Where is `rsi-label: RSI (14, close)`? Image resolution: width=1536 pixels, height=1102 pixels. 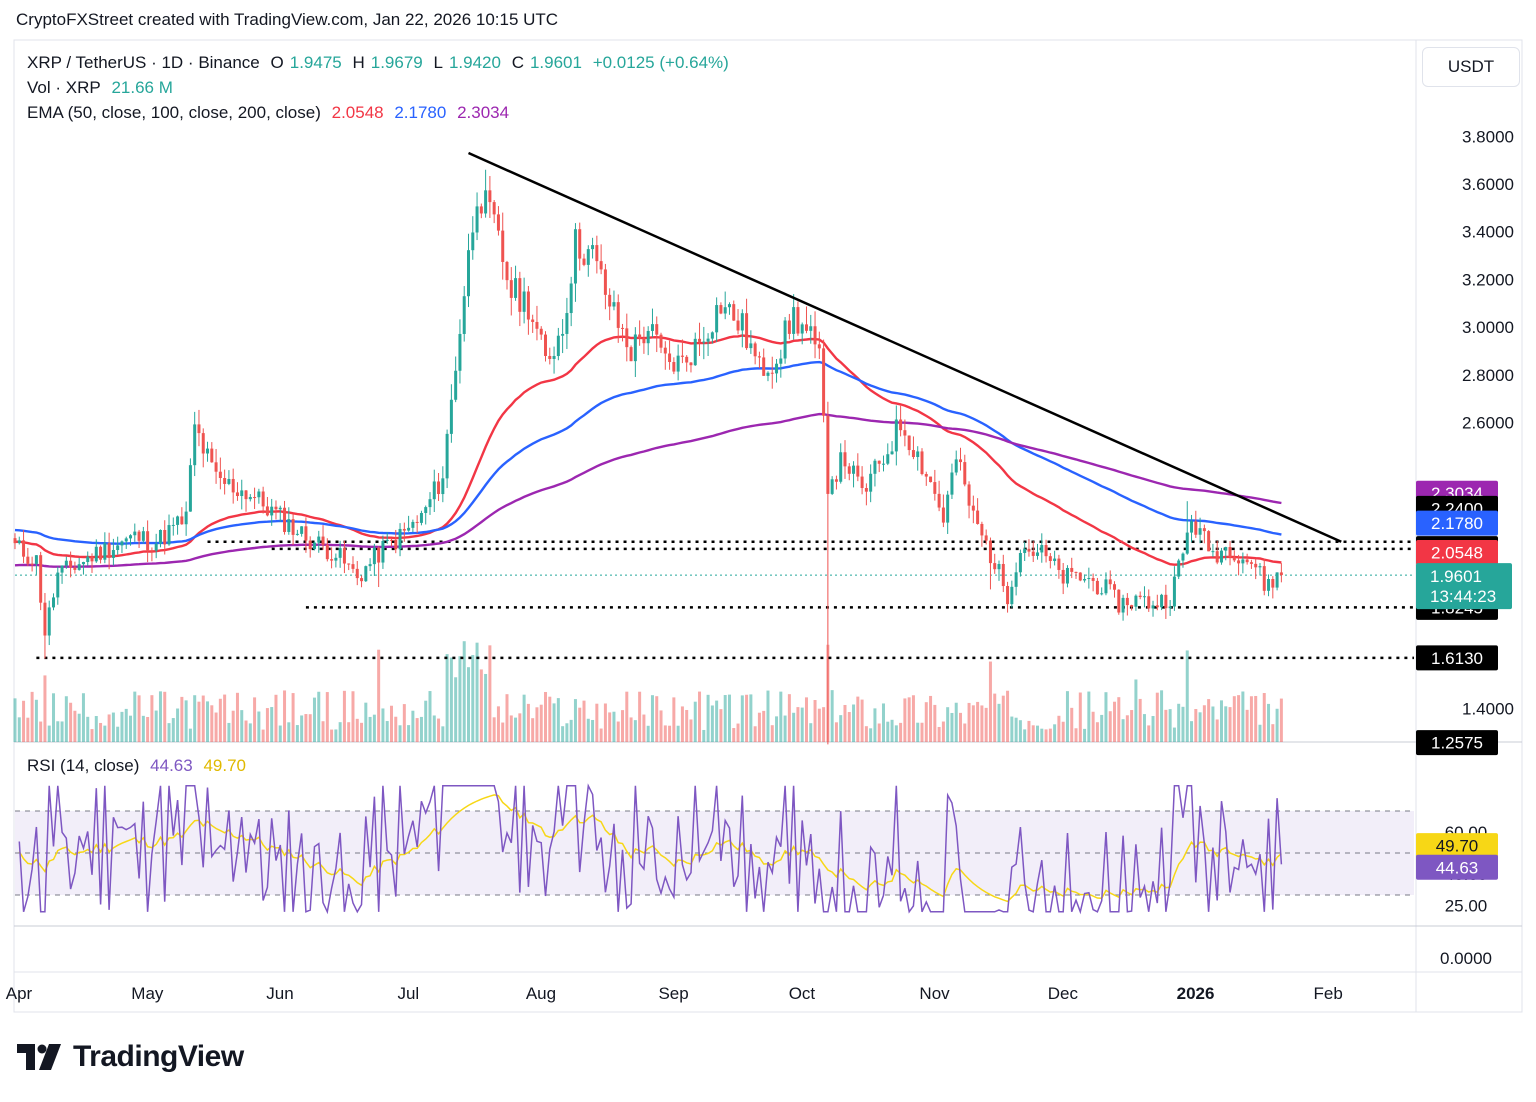
rsi-label: RSI (14, close) is located at coordinates (83, 765).